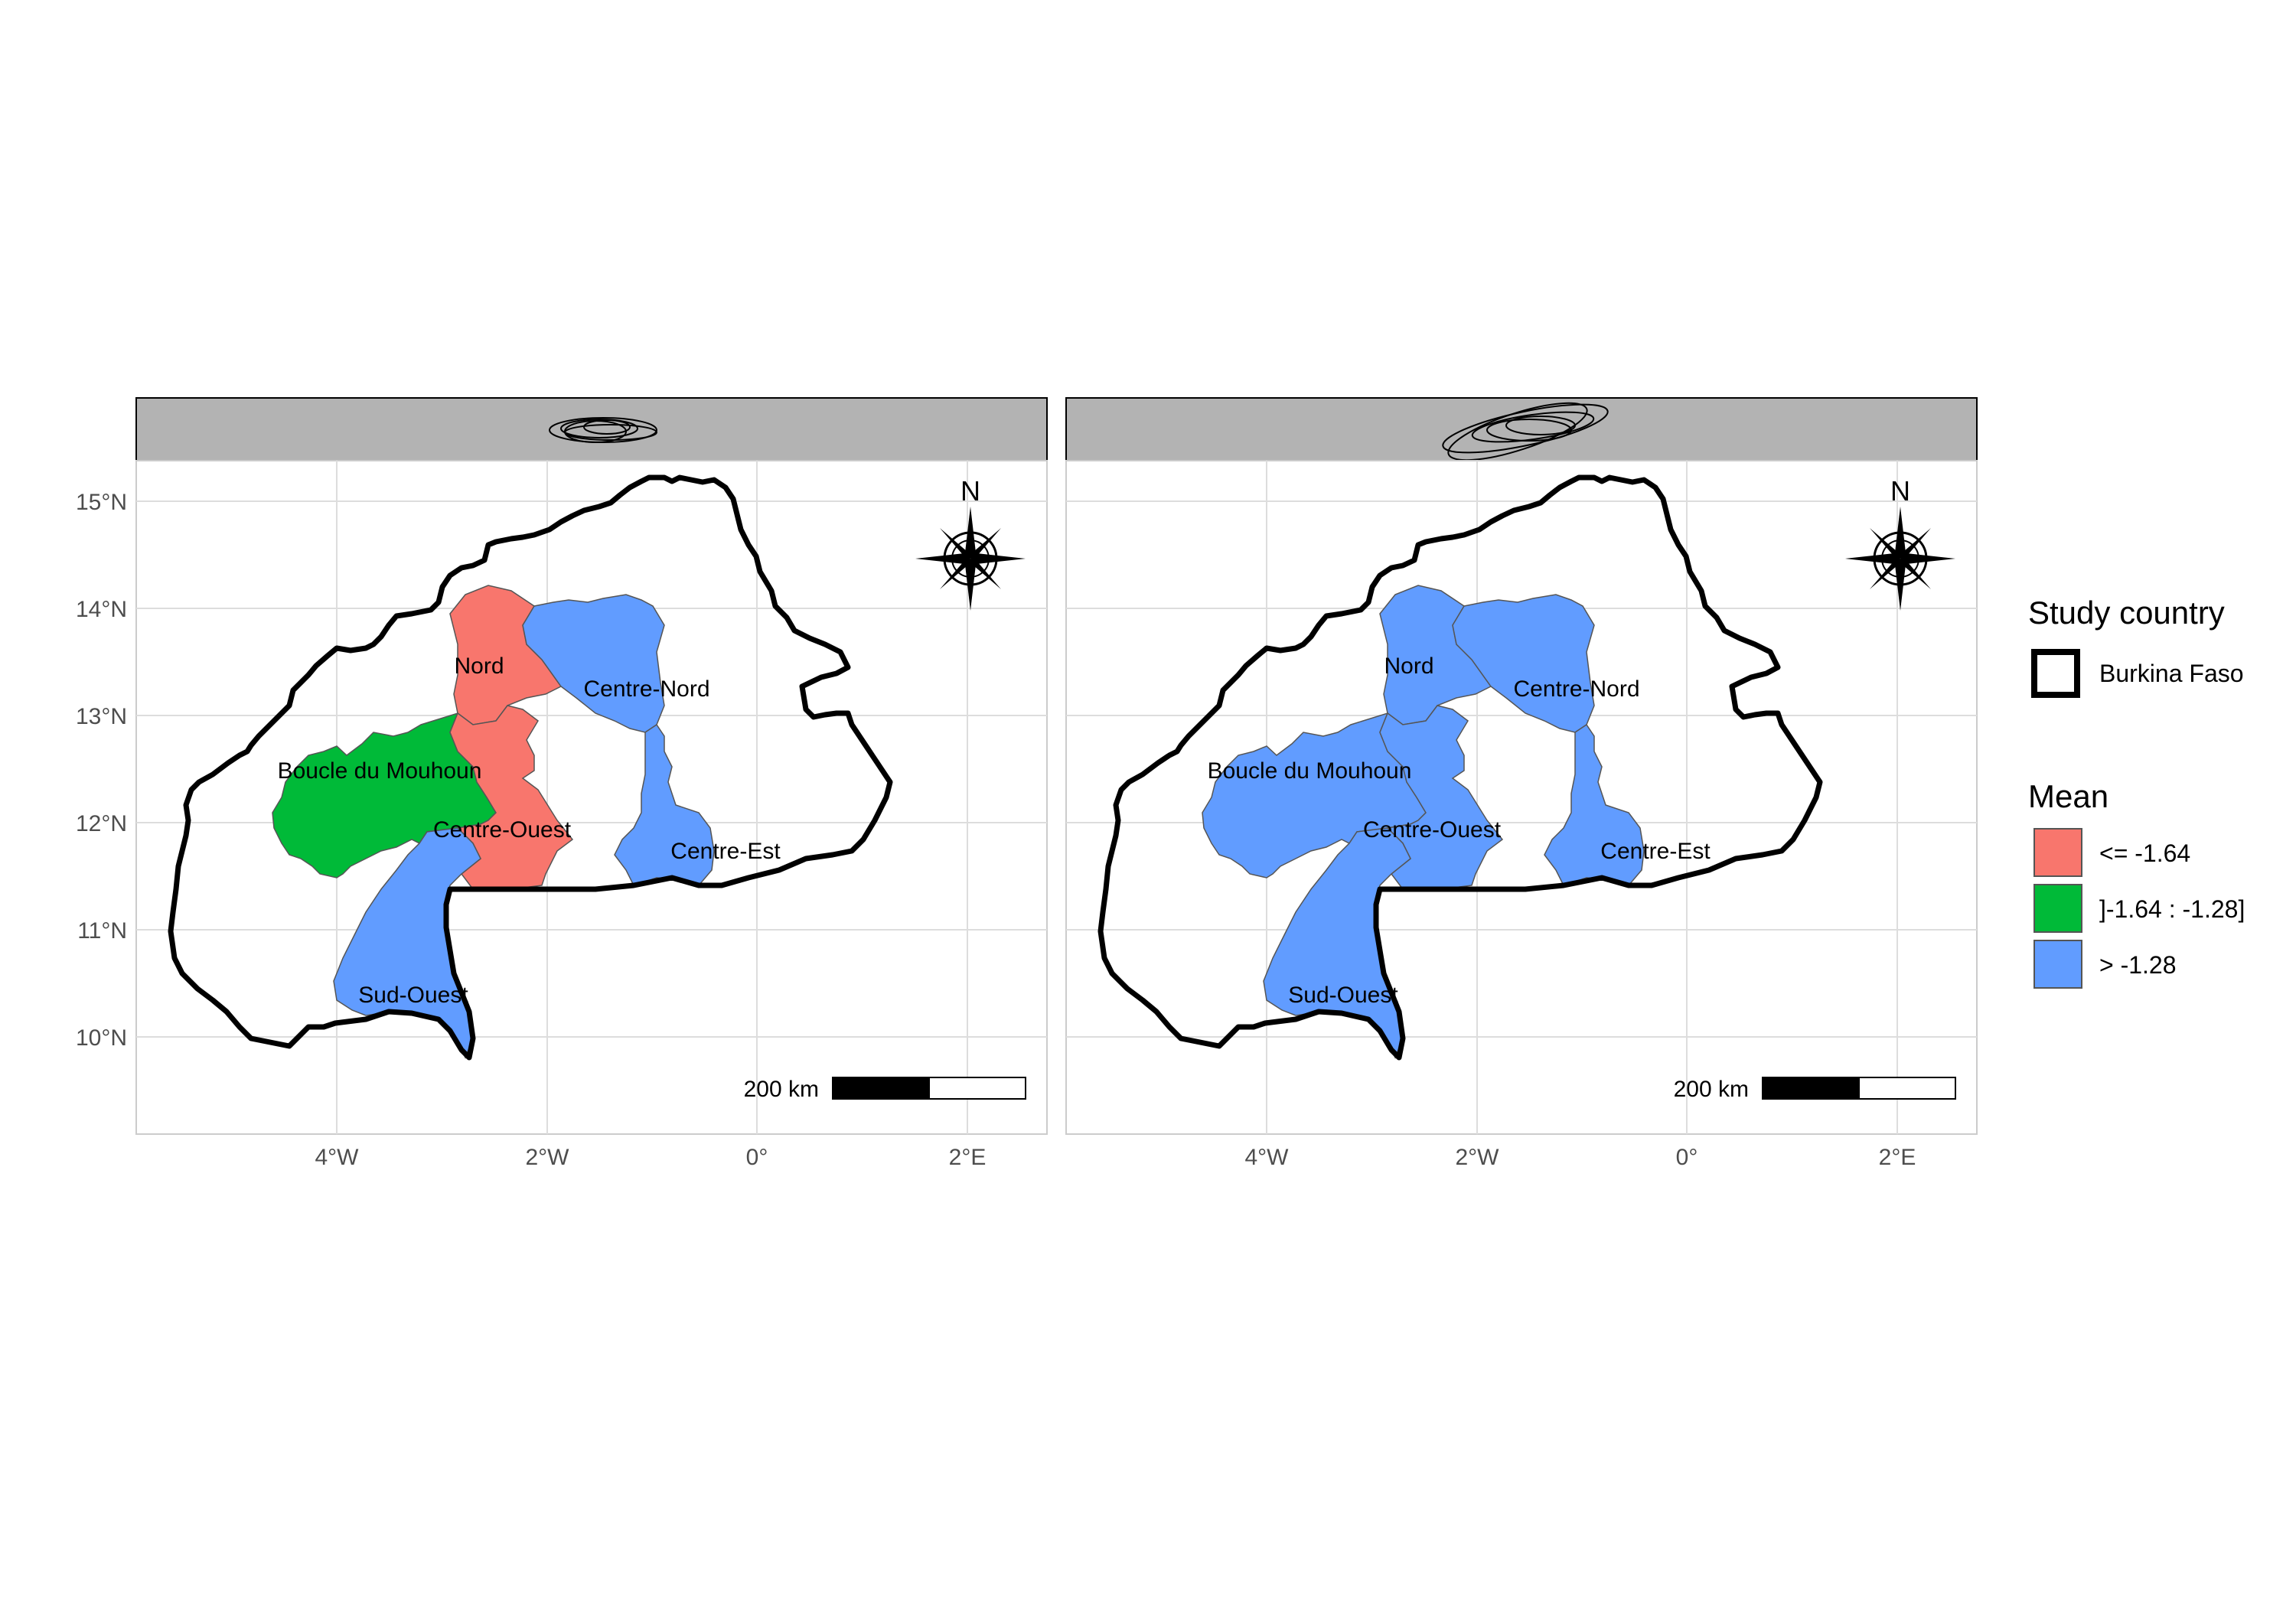  I want to click on legend-study-item: Burkina Faso, so click(2171, 673).